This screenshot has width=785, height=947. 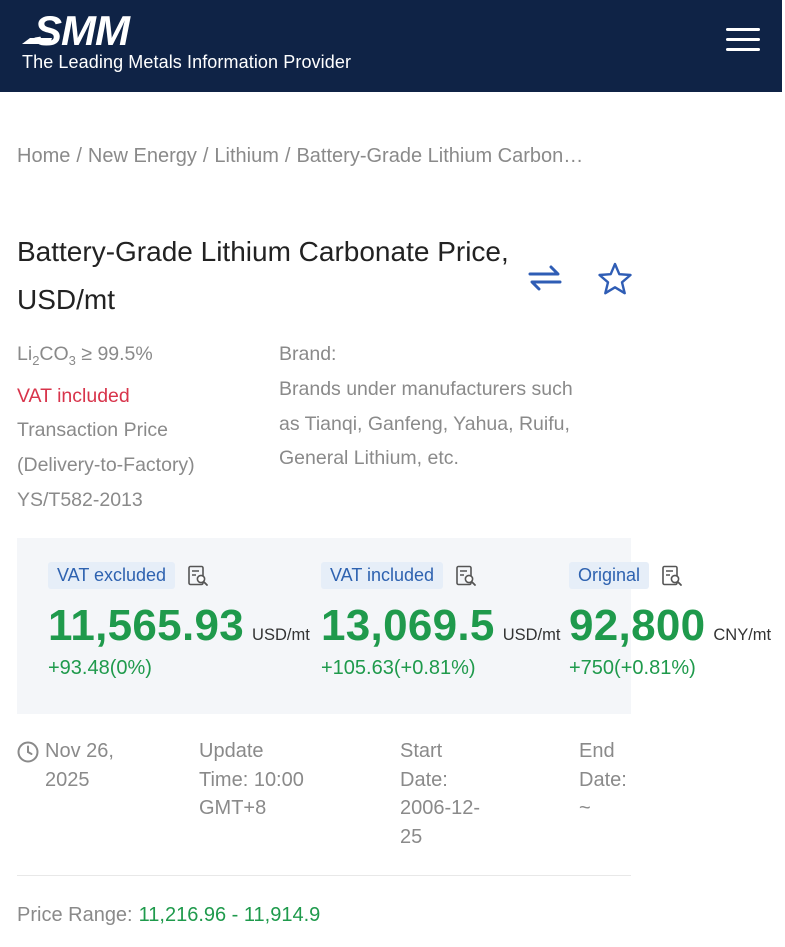 What do you see at coordinates (440, 794) in the screenshot?
I see `start-date: Start Date: 2006-12- 25` at bounding box center [440, 794].